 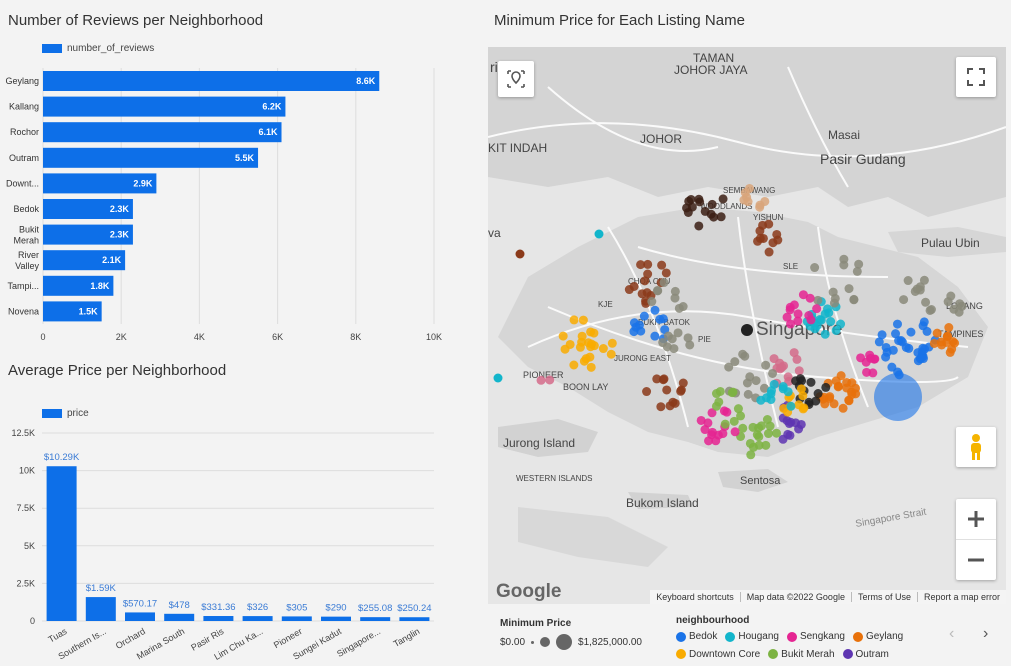 I want to click on sentosa-island, so click(x=753, y=480).